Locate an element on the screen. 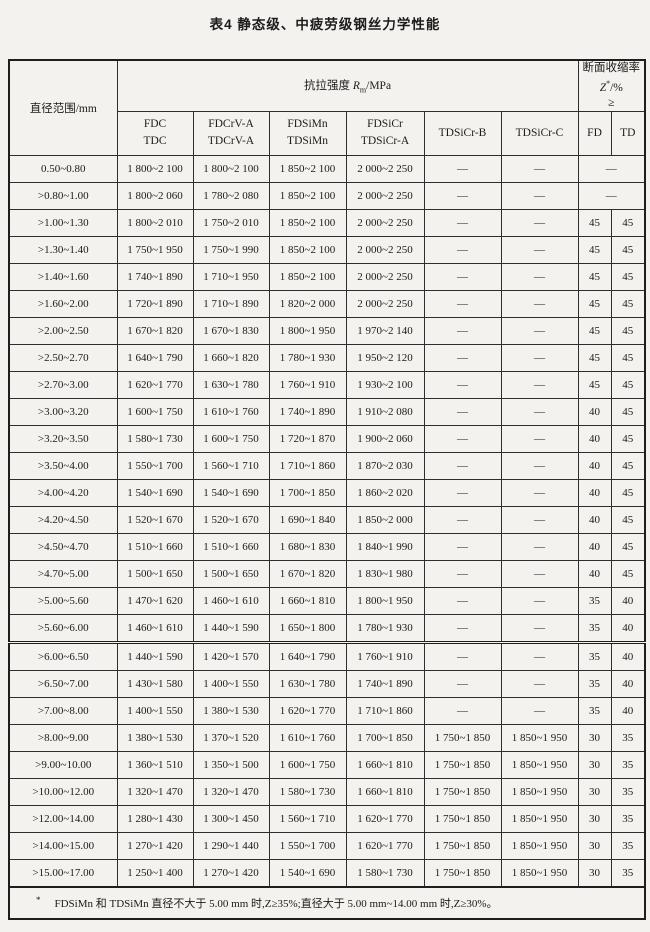 The image size is (650, 932). diameter-range-cell: >8.00~9.00 is located at coordinates (63, 737).